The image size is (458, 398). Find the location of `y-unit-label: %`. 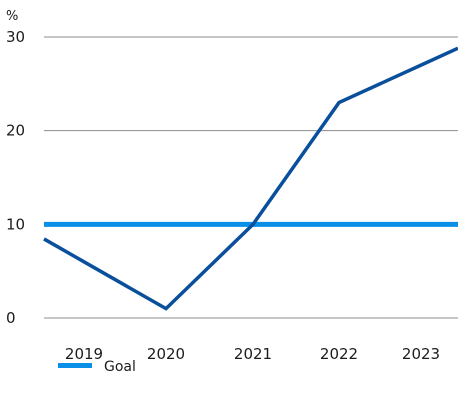

y-unit-label: % is located at coordinates (12, 16).